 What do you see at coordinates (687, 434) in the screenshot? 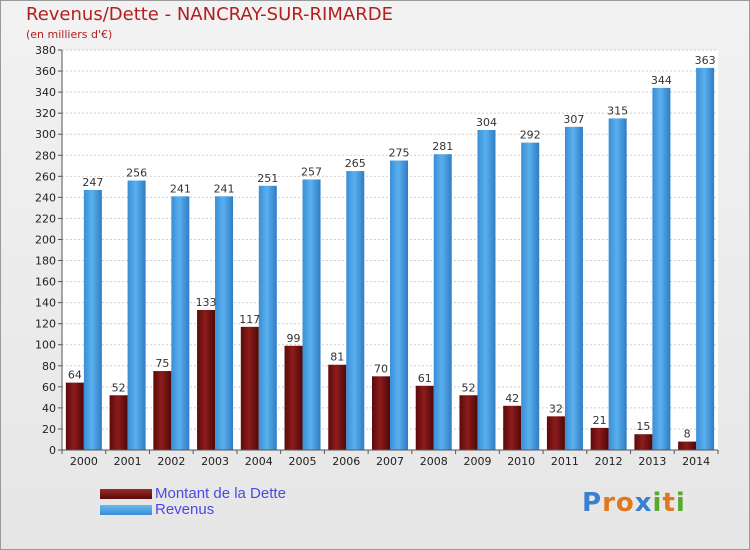
I see `data-label-dette: 8` at bounding box center [687, 434].